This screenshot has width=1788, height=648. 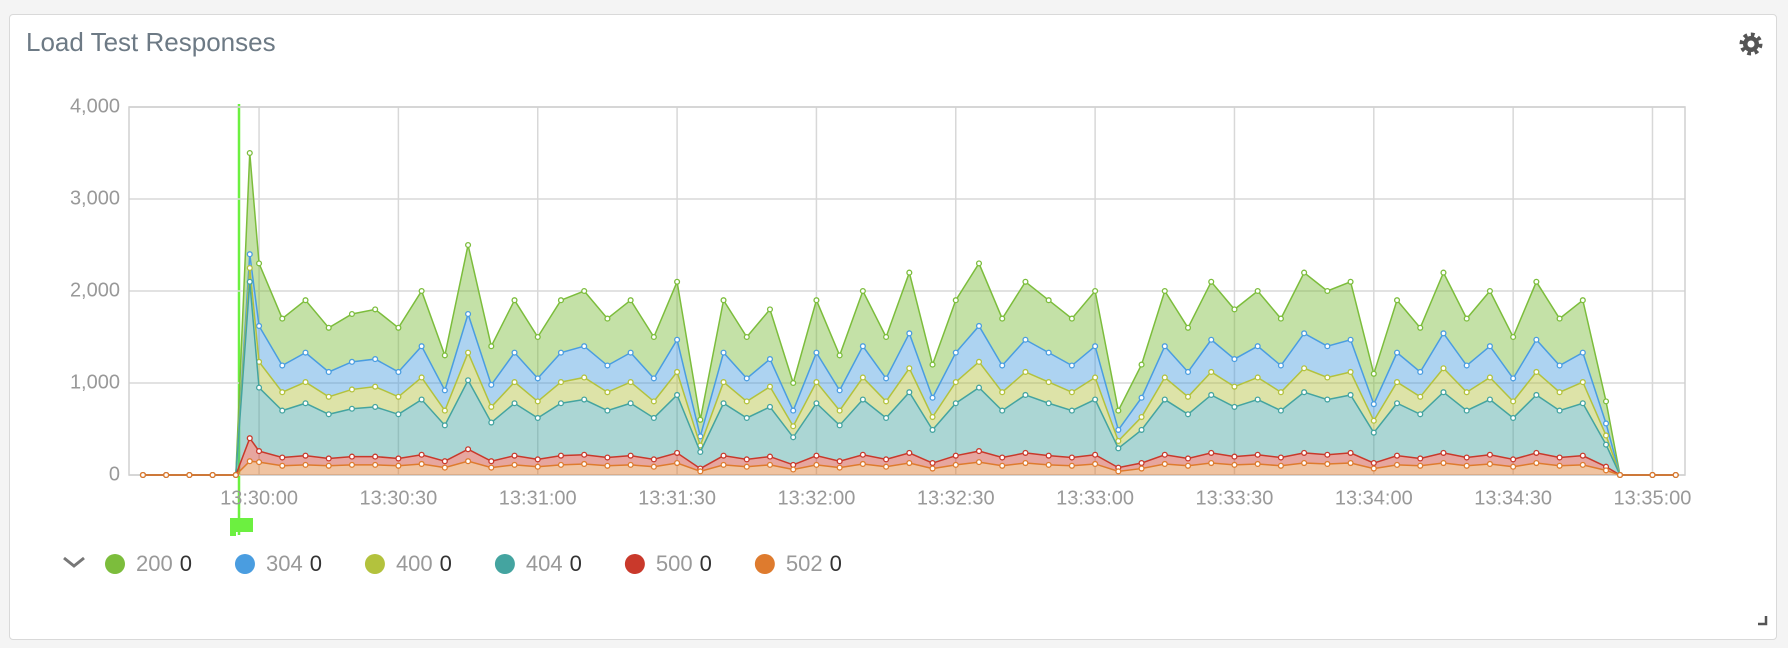 I want to click on legend-item: 200 0, so click(x=148, y=563).